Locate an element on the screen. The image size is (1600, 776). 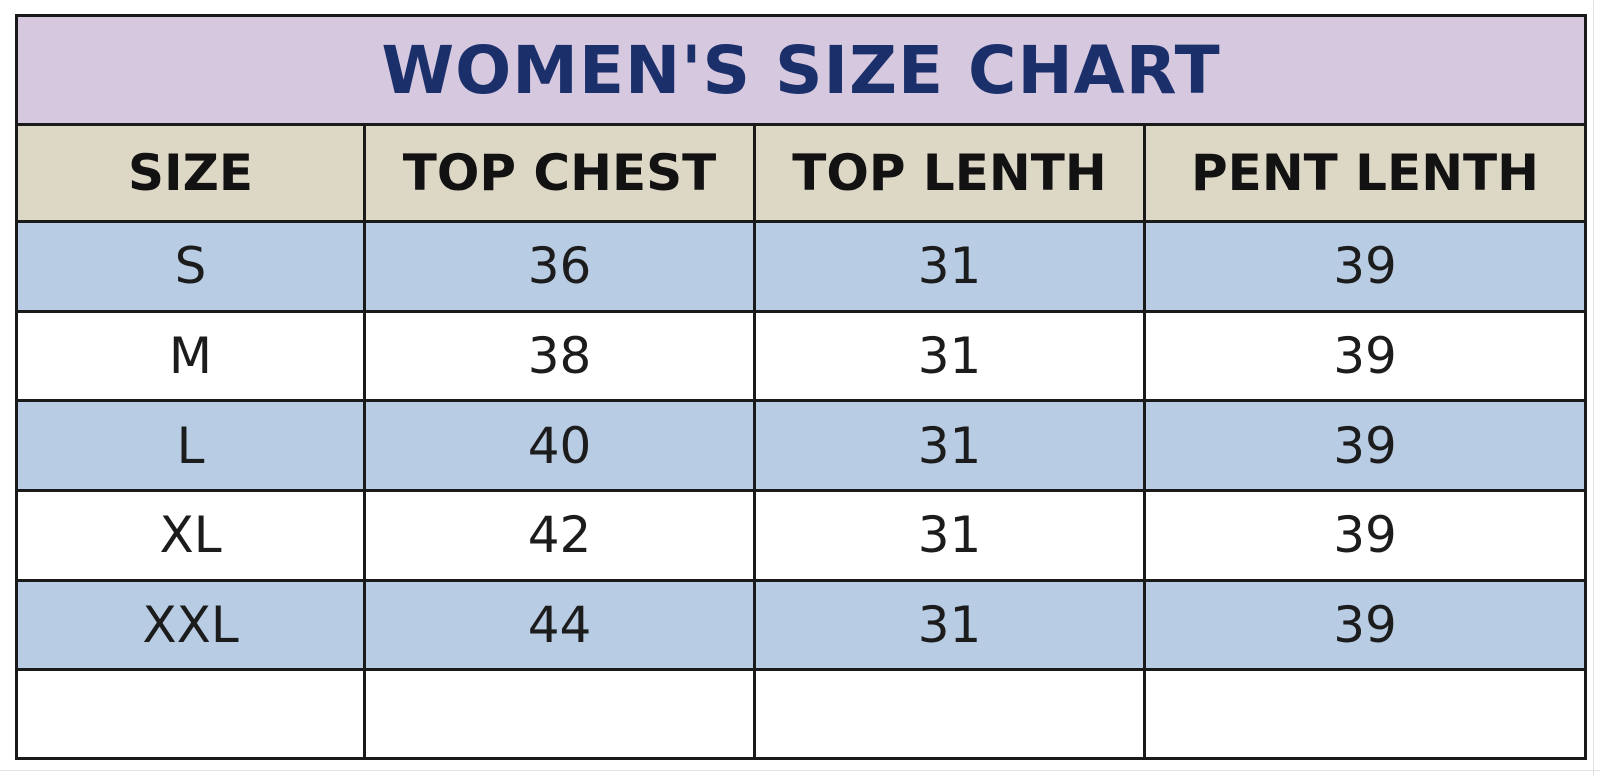
cell-size: L is located at coordinates (190, 445).